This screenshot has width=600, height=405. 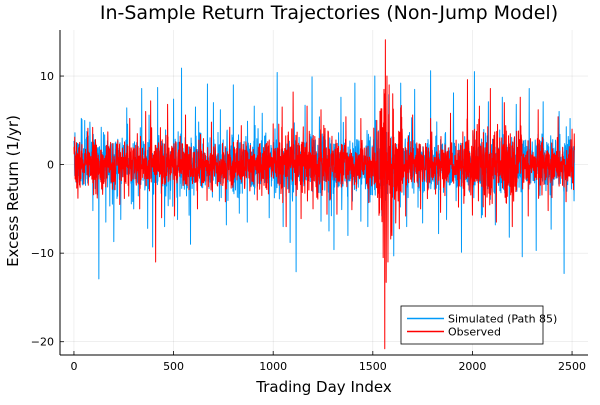 What do you see at coordinates (572, 366) in the screenshot?
I see `x-tick-label: 2500` at bounding box center [572, 366].